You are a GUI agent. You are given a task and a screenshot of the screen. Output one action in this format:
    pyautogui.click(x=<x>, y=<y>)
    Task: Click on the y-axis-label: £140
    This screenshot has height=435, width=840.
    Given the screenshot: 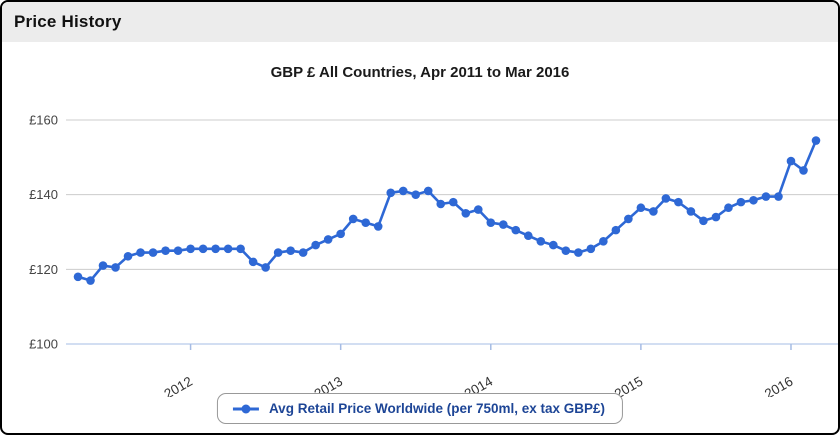 What is the action you would take?
    pyautogui.click(x=43, y=194)
    